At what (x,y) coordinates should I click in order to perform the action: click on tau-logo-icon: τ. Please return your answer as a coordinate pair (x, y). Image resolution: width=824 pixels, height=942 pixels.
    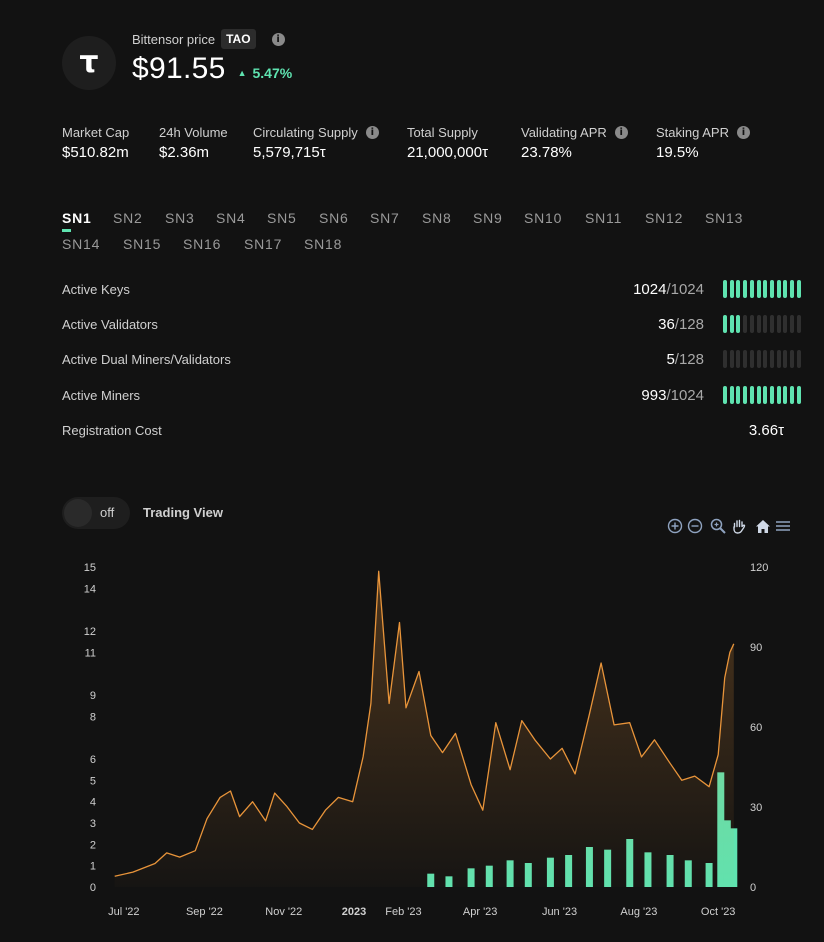
    Looking at the image, I should click on (89, 62).